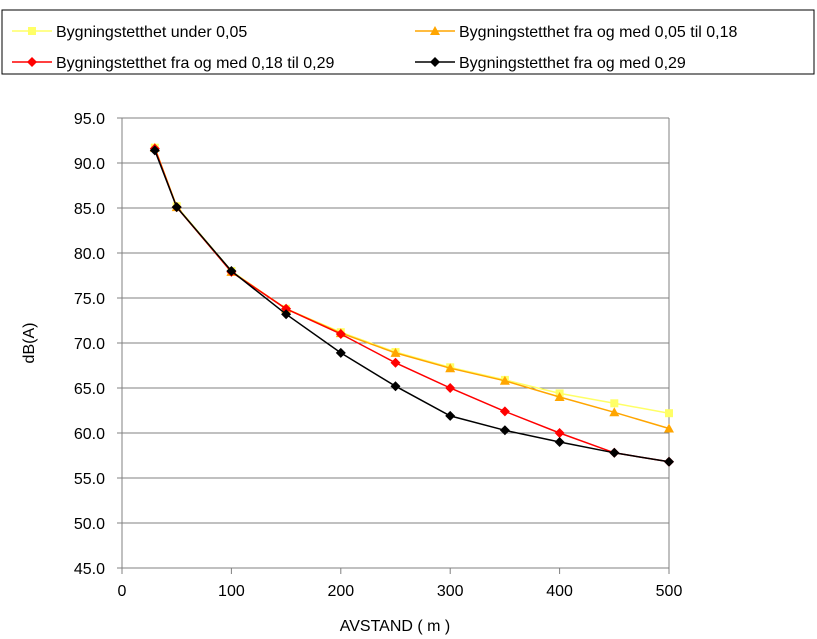 This screenshot has height=639, width=817. What do you see at coordinates (89, 344) in the screenshot?
I see `y-tick-label: 70.0` at bounding box center [89, 344].